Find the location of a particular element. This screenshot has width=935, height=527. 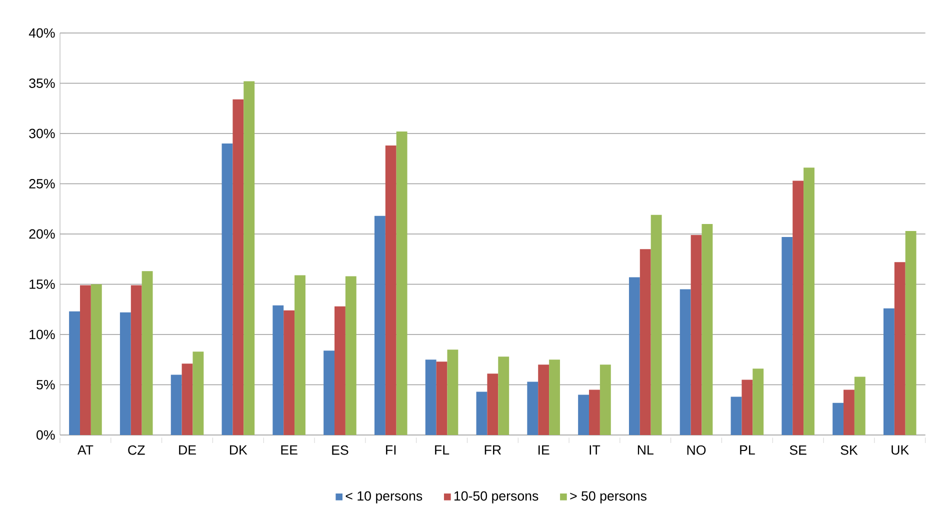

x-tick-label: AT is located at coordinates (85, 450).